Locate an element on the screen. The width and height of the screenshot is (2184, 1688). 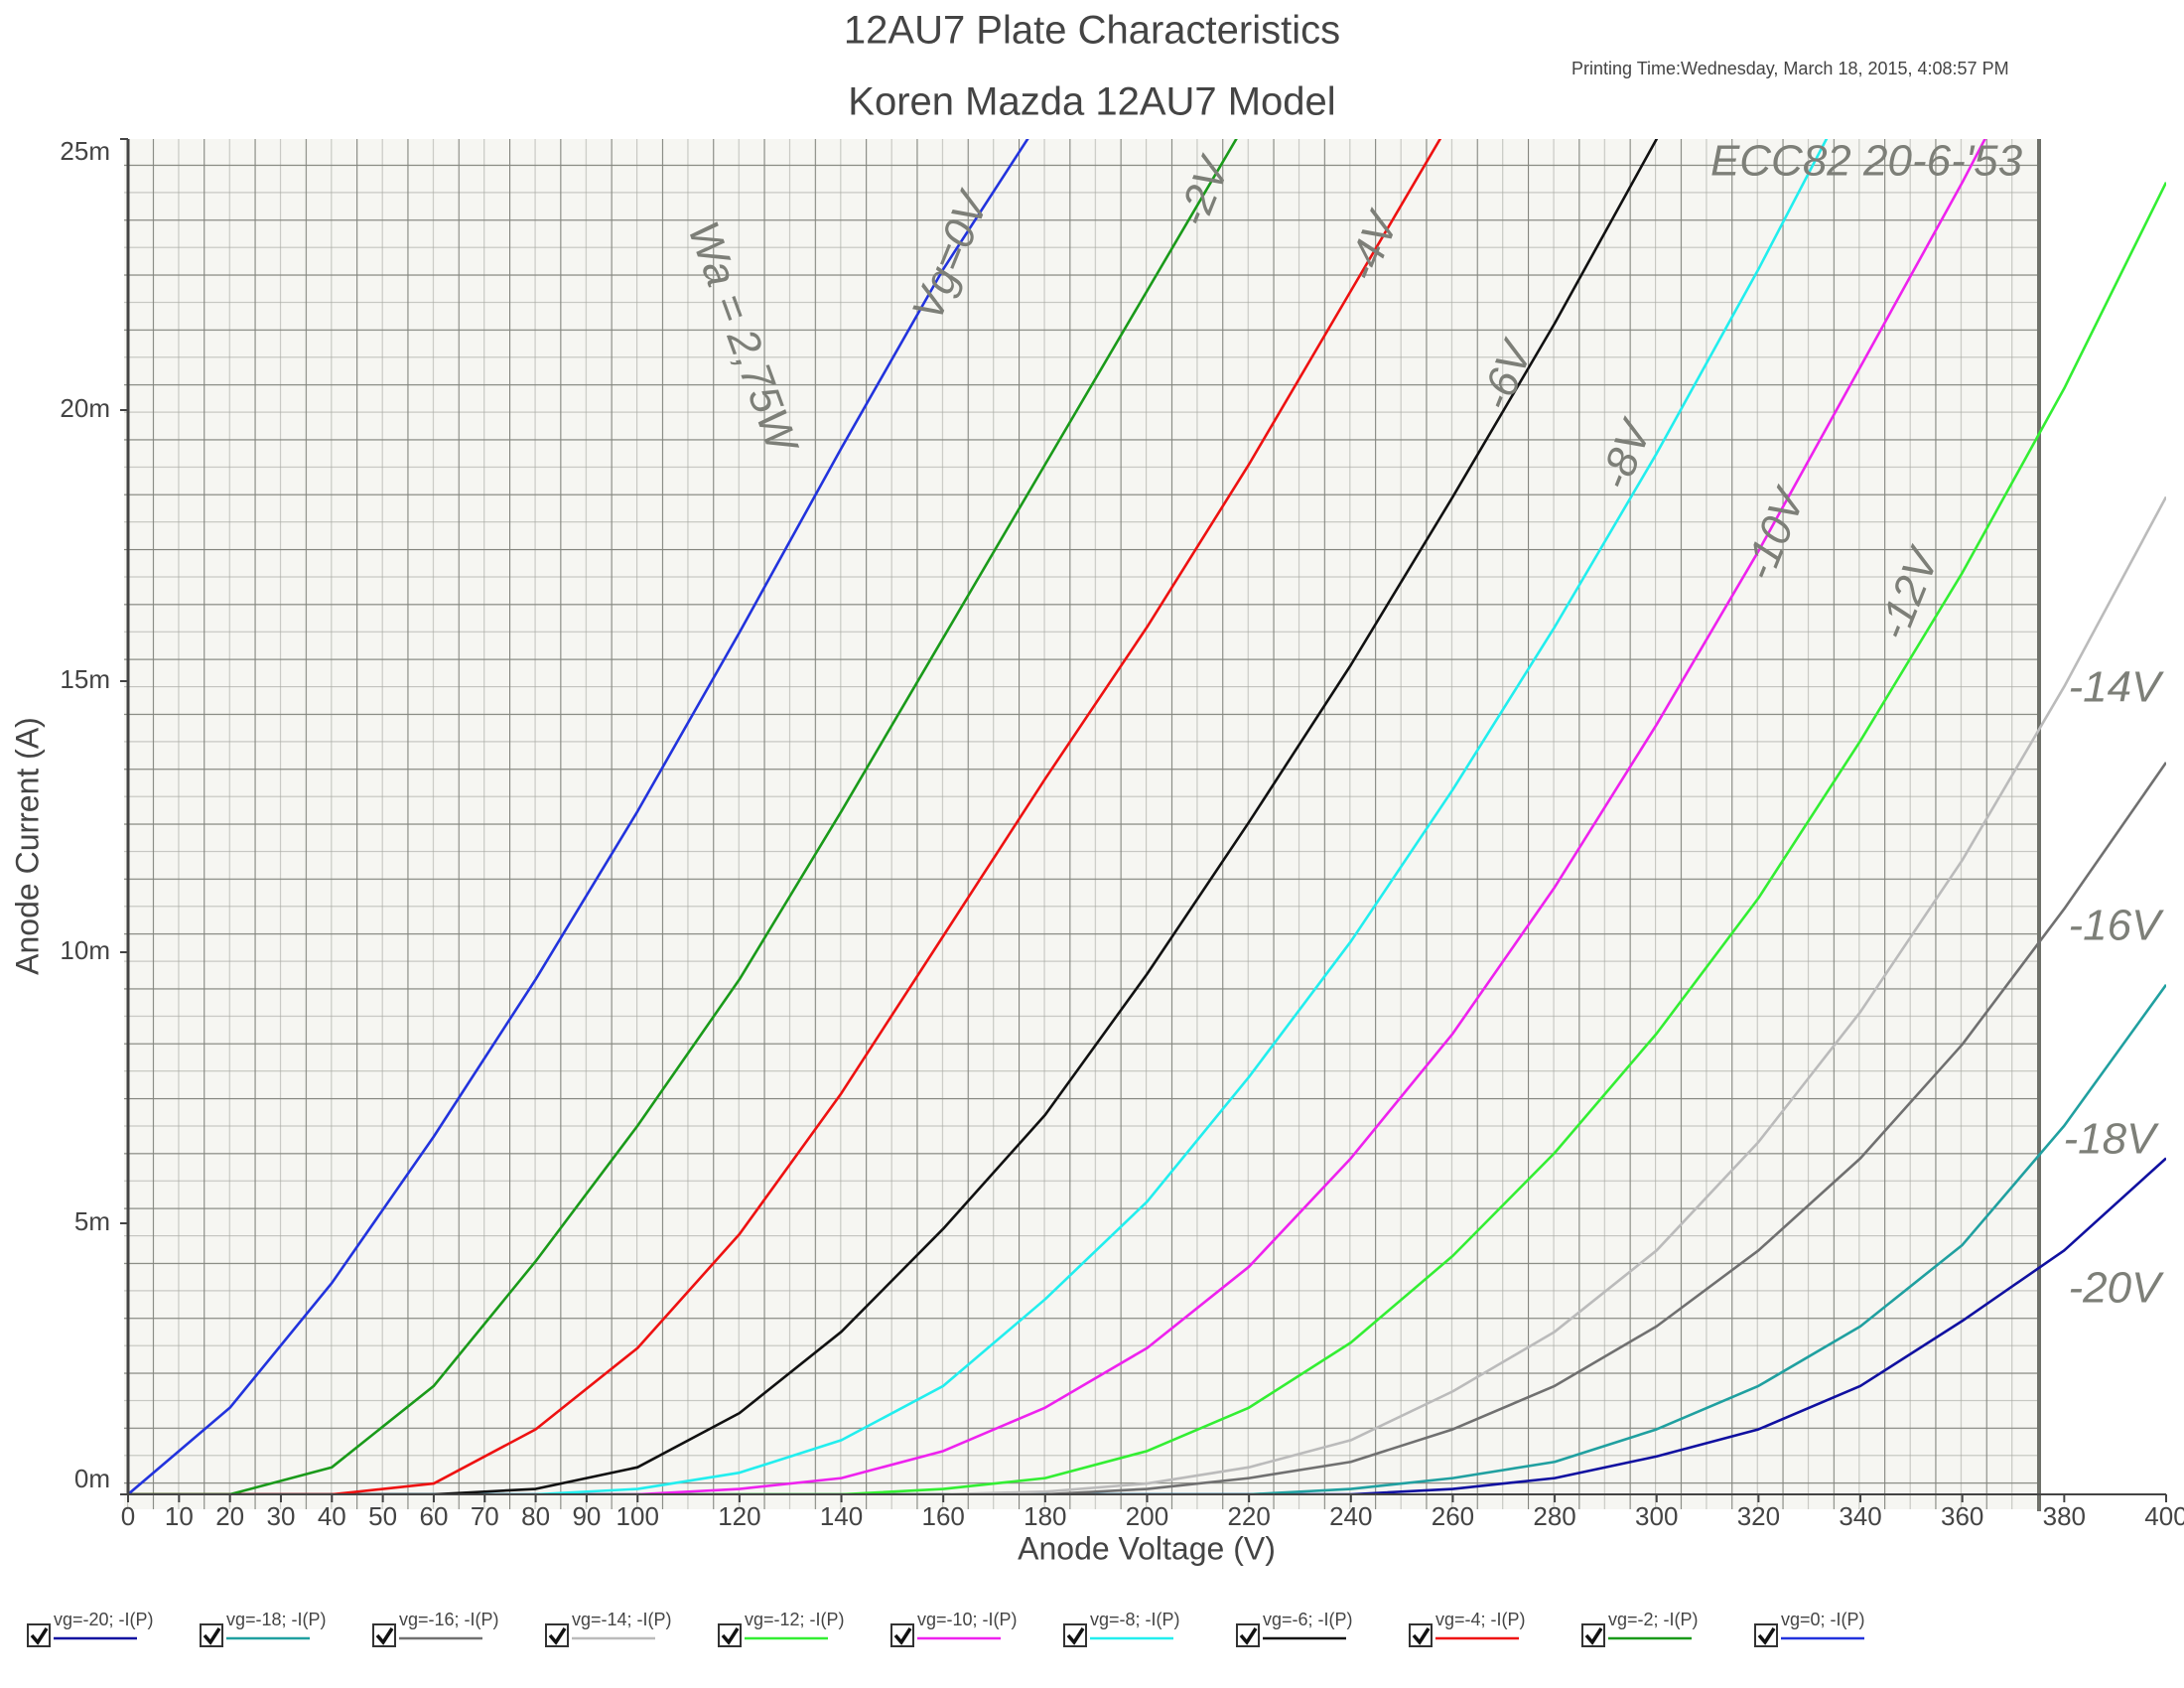
legend-item: vg=0; -I(P) is located at coordinates (1809, 1628).